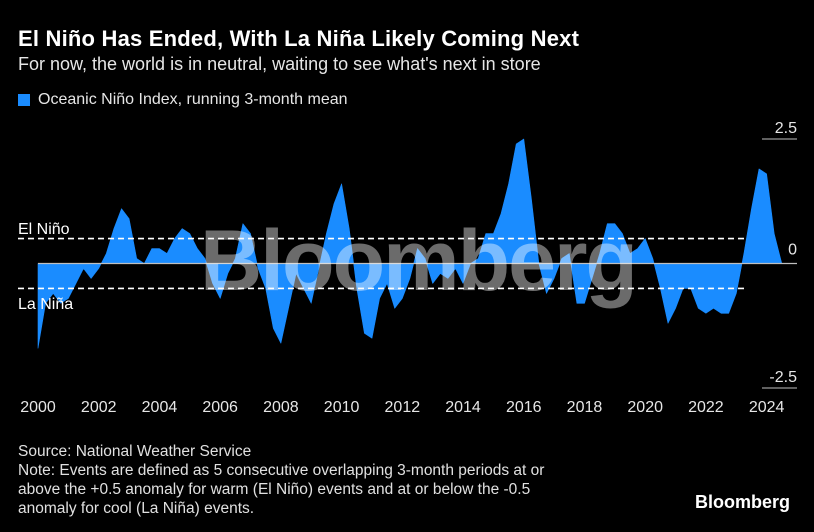  What do you see at coordinates (403, 407) in the screenshot?
I see `x-tick-label: 2012` at bounding box center [403, 407].